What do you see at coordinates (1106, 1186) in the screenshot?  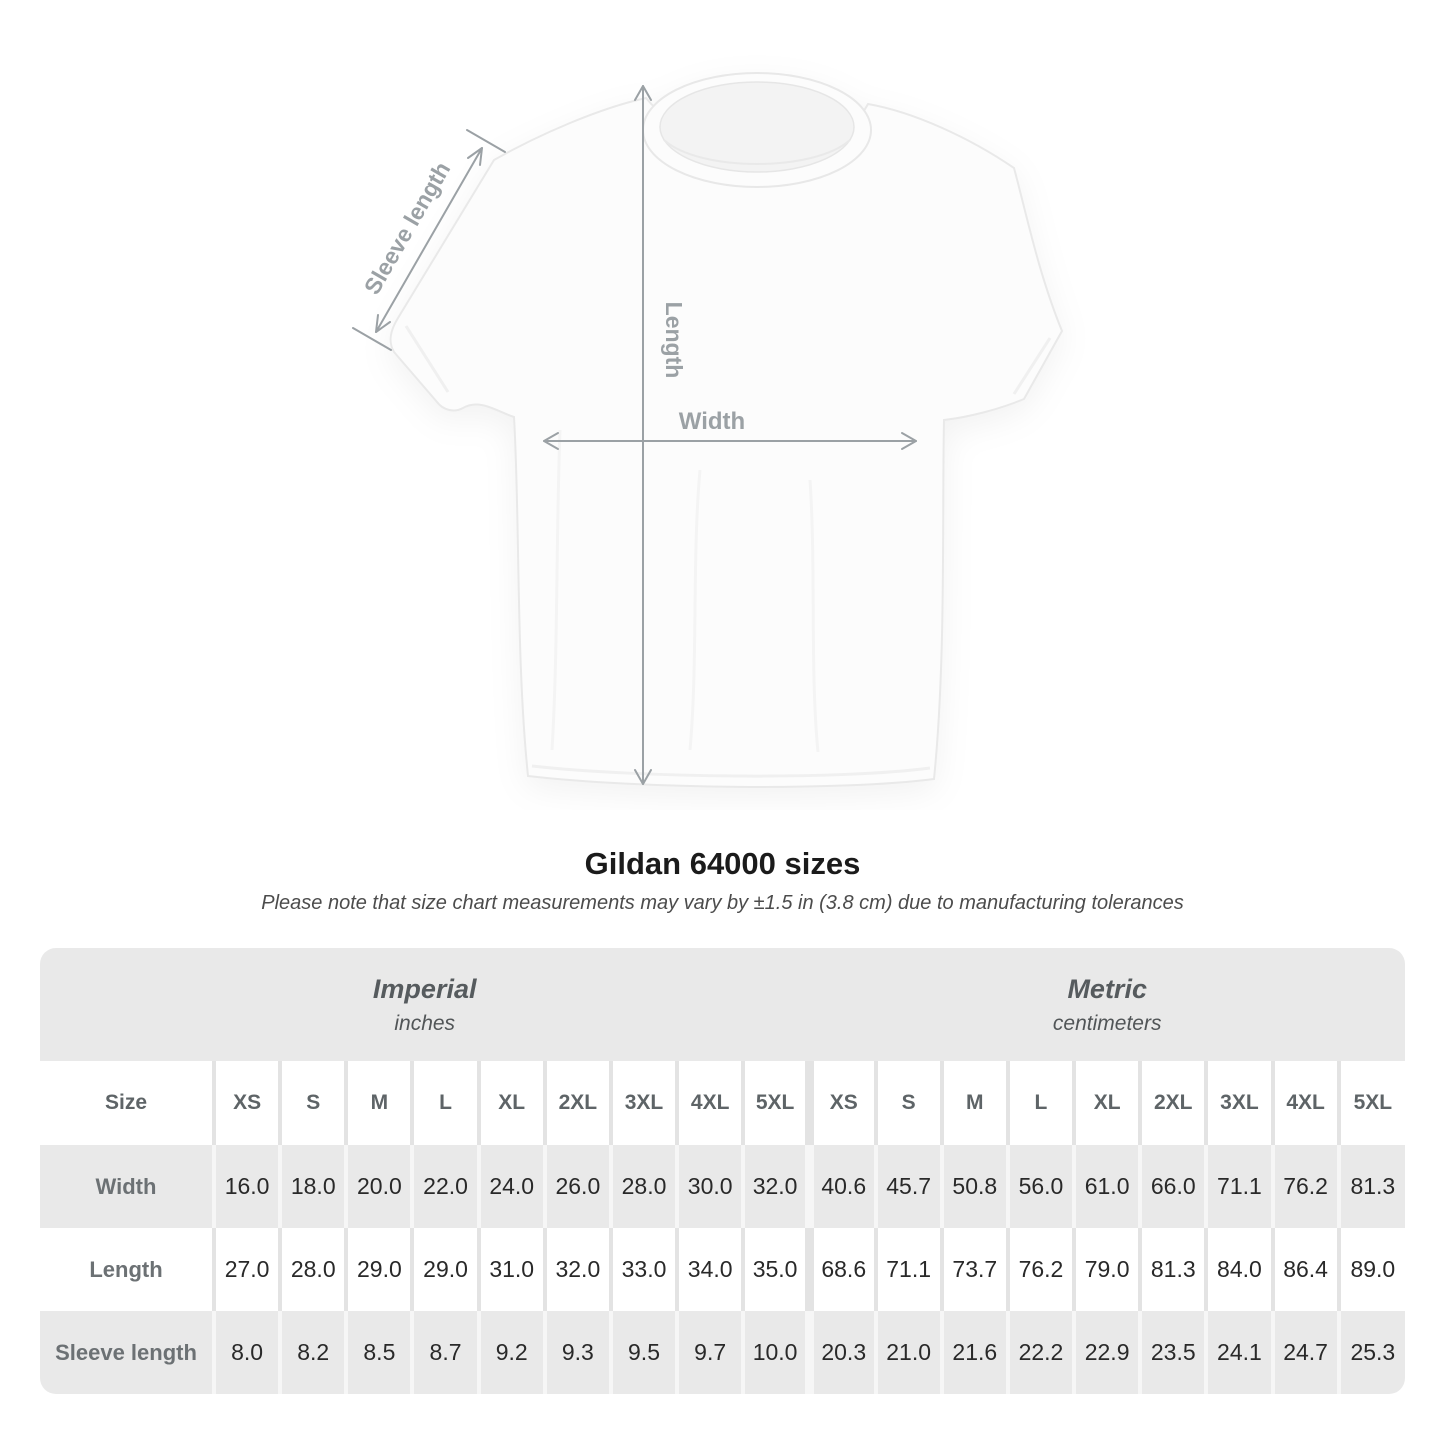 I see `value-cell: 61.0` at bounding box center [1106, 1186].